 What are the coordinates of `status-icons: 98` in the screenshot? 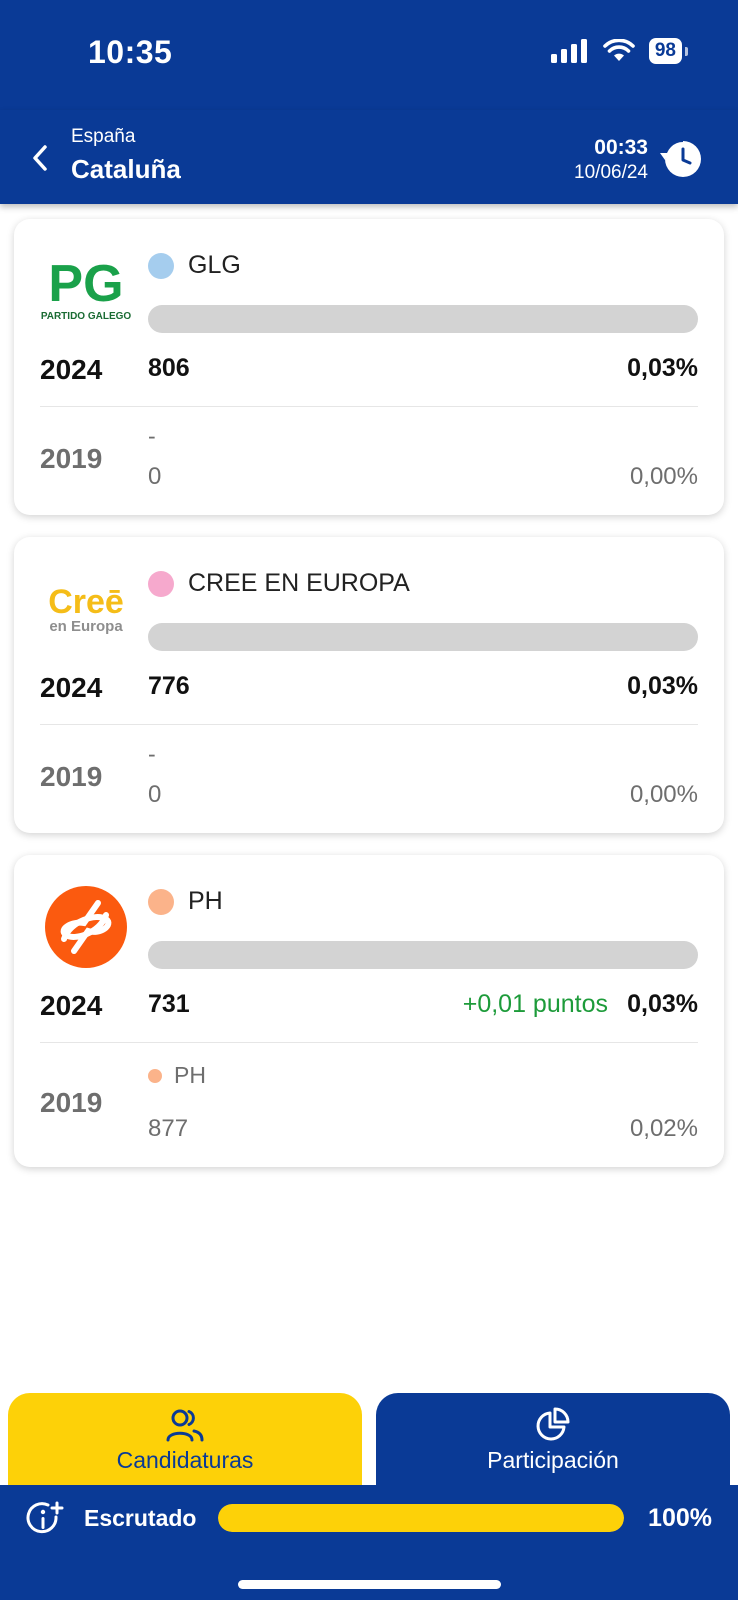 It's located at (619, 51).